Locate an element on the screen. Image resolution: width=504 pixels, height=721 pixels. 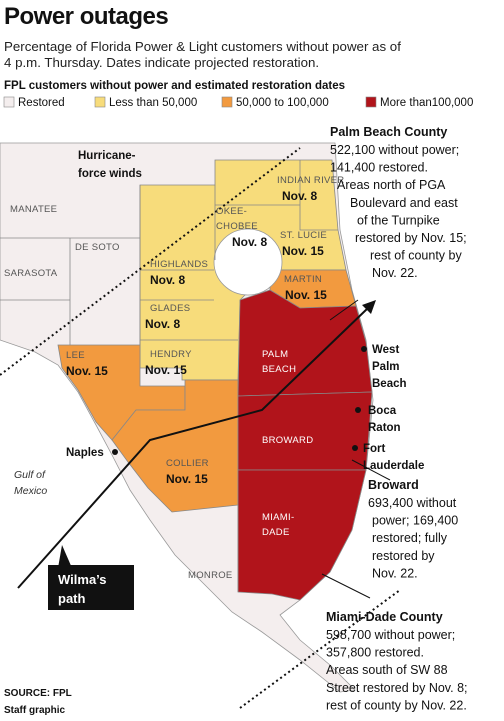
county-name: OKEE- is located at coordinates (231, 211).